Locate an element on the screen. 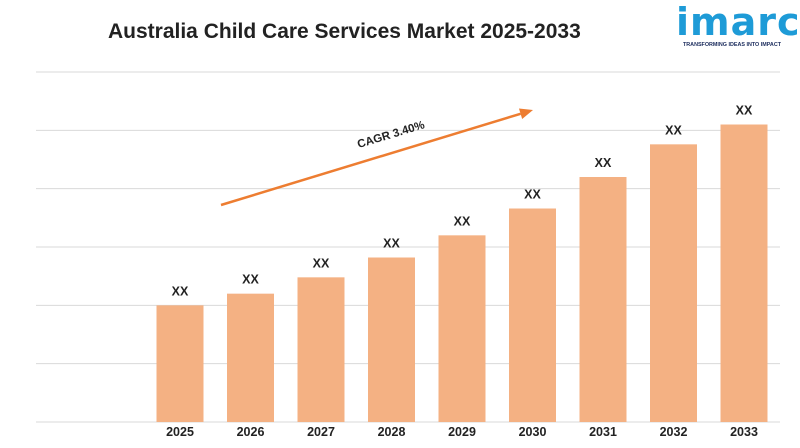  bar-2027 is located at coordinates (321, 349).